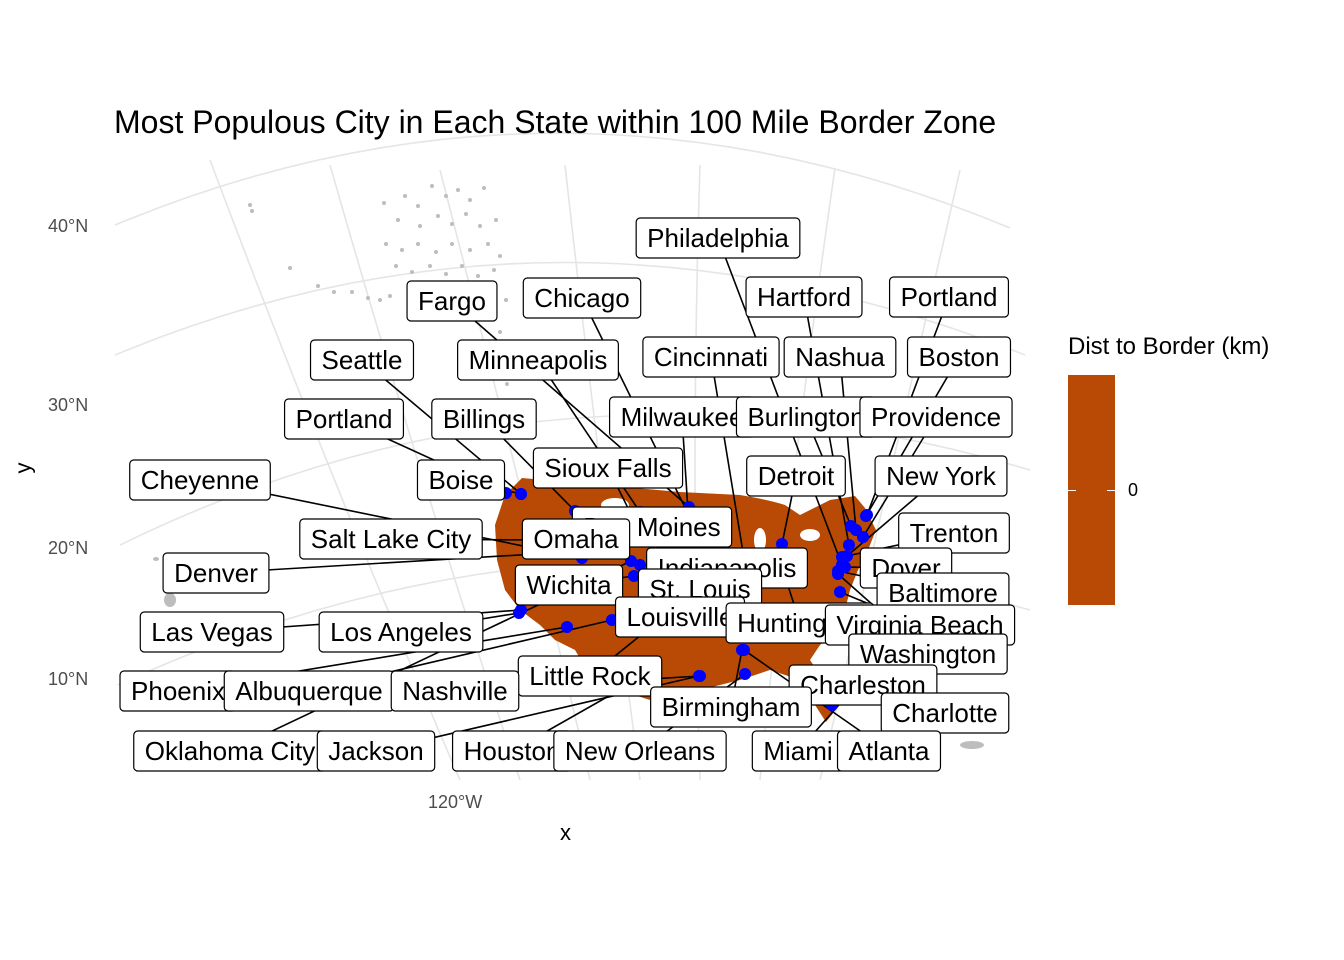  I want to click on city-label: Wichita, so click(569, 585).